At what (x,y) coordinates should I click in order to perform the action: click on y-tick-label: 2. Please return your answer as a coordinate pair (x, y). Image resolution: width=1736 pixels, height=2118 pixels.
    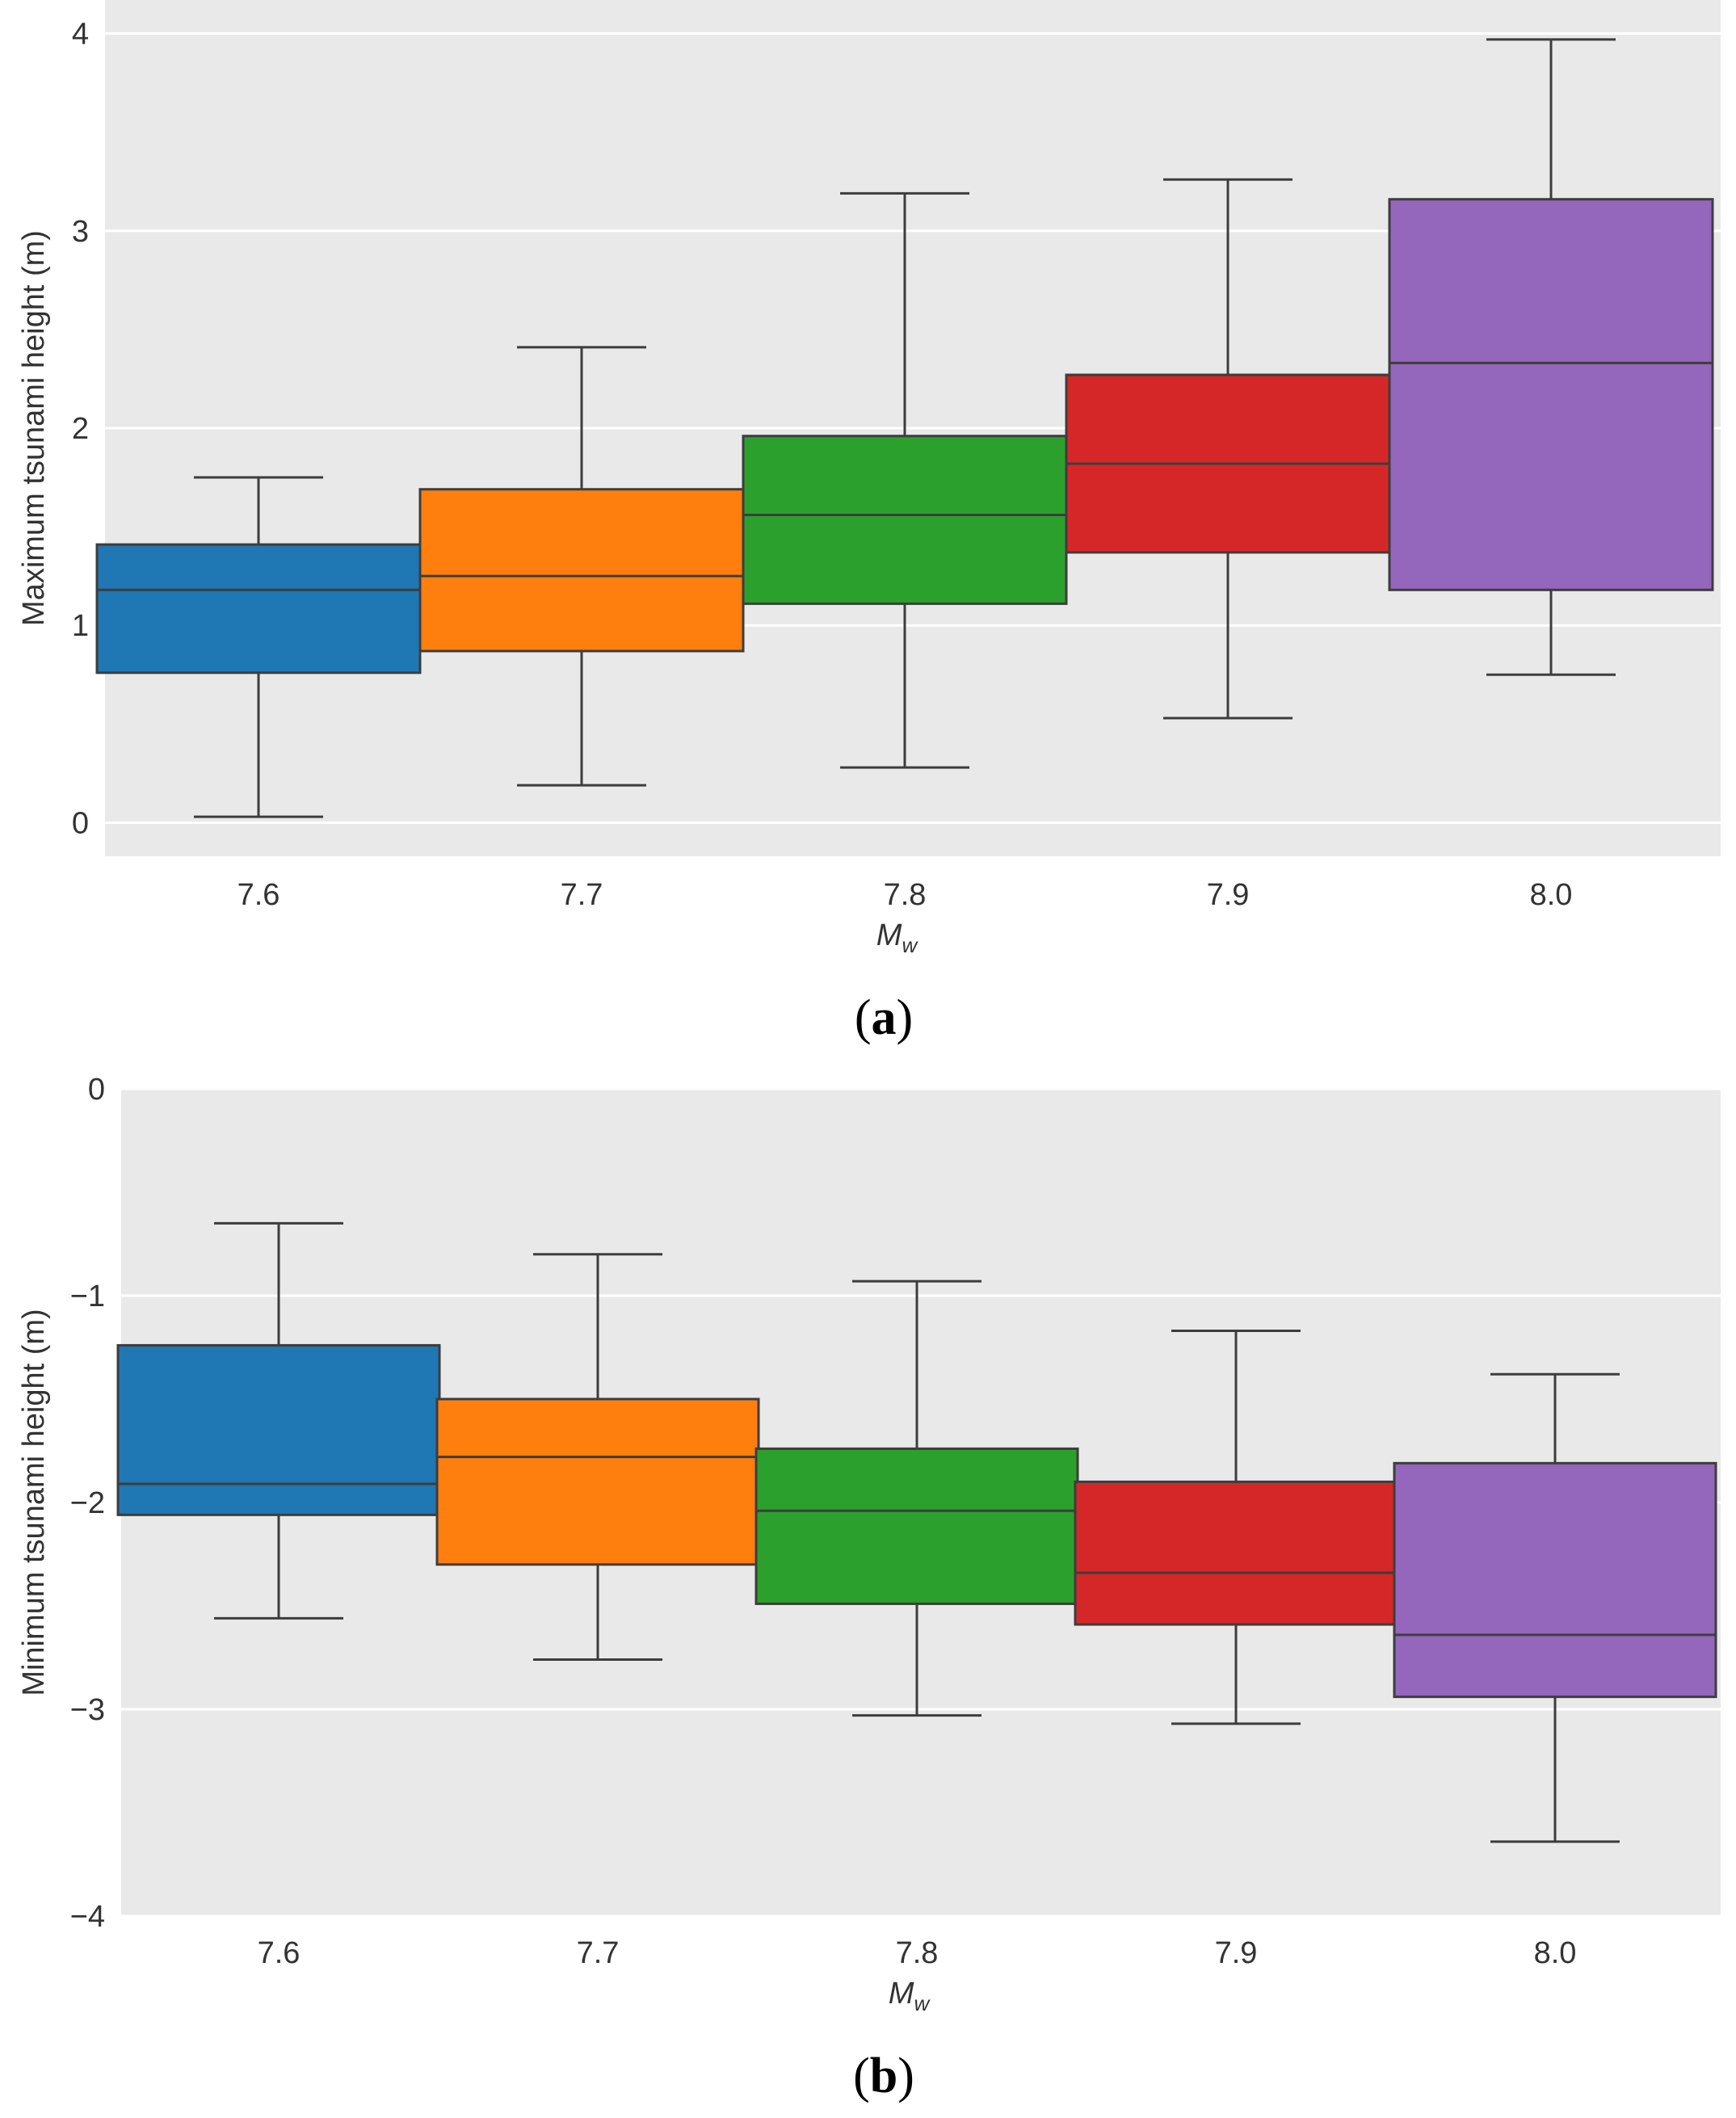
    Looking at the image, I should click on (80, 429).